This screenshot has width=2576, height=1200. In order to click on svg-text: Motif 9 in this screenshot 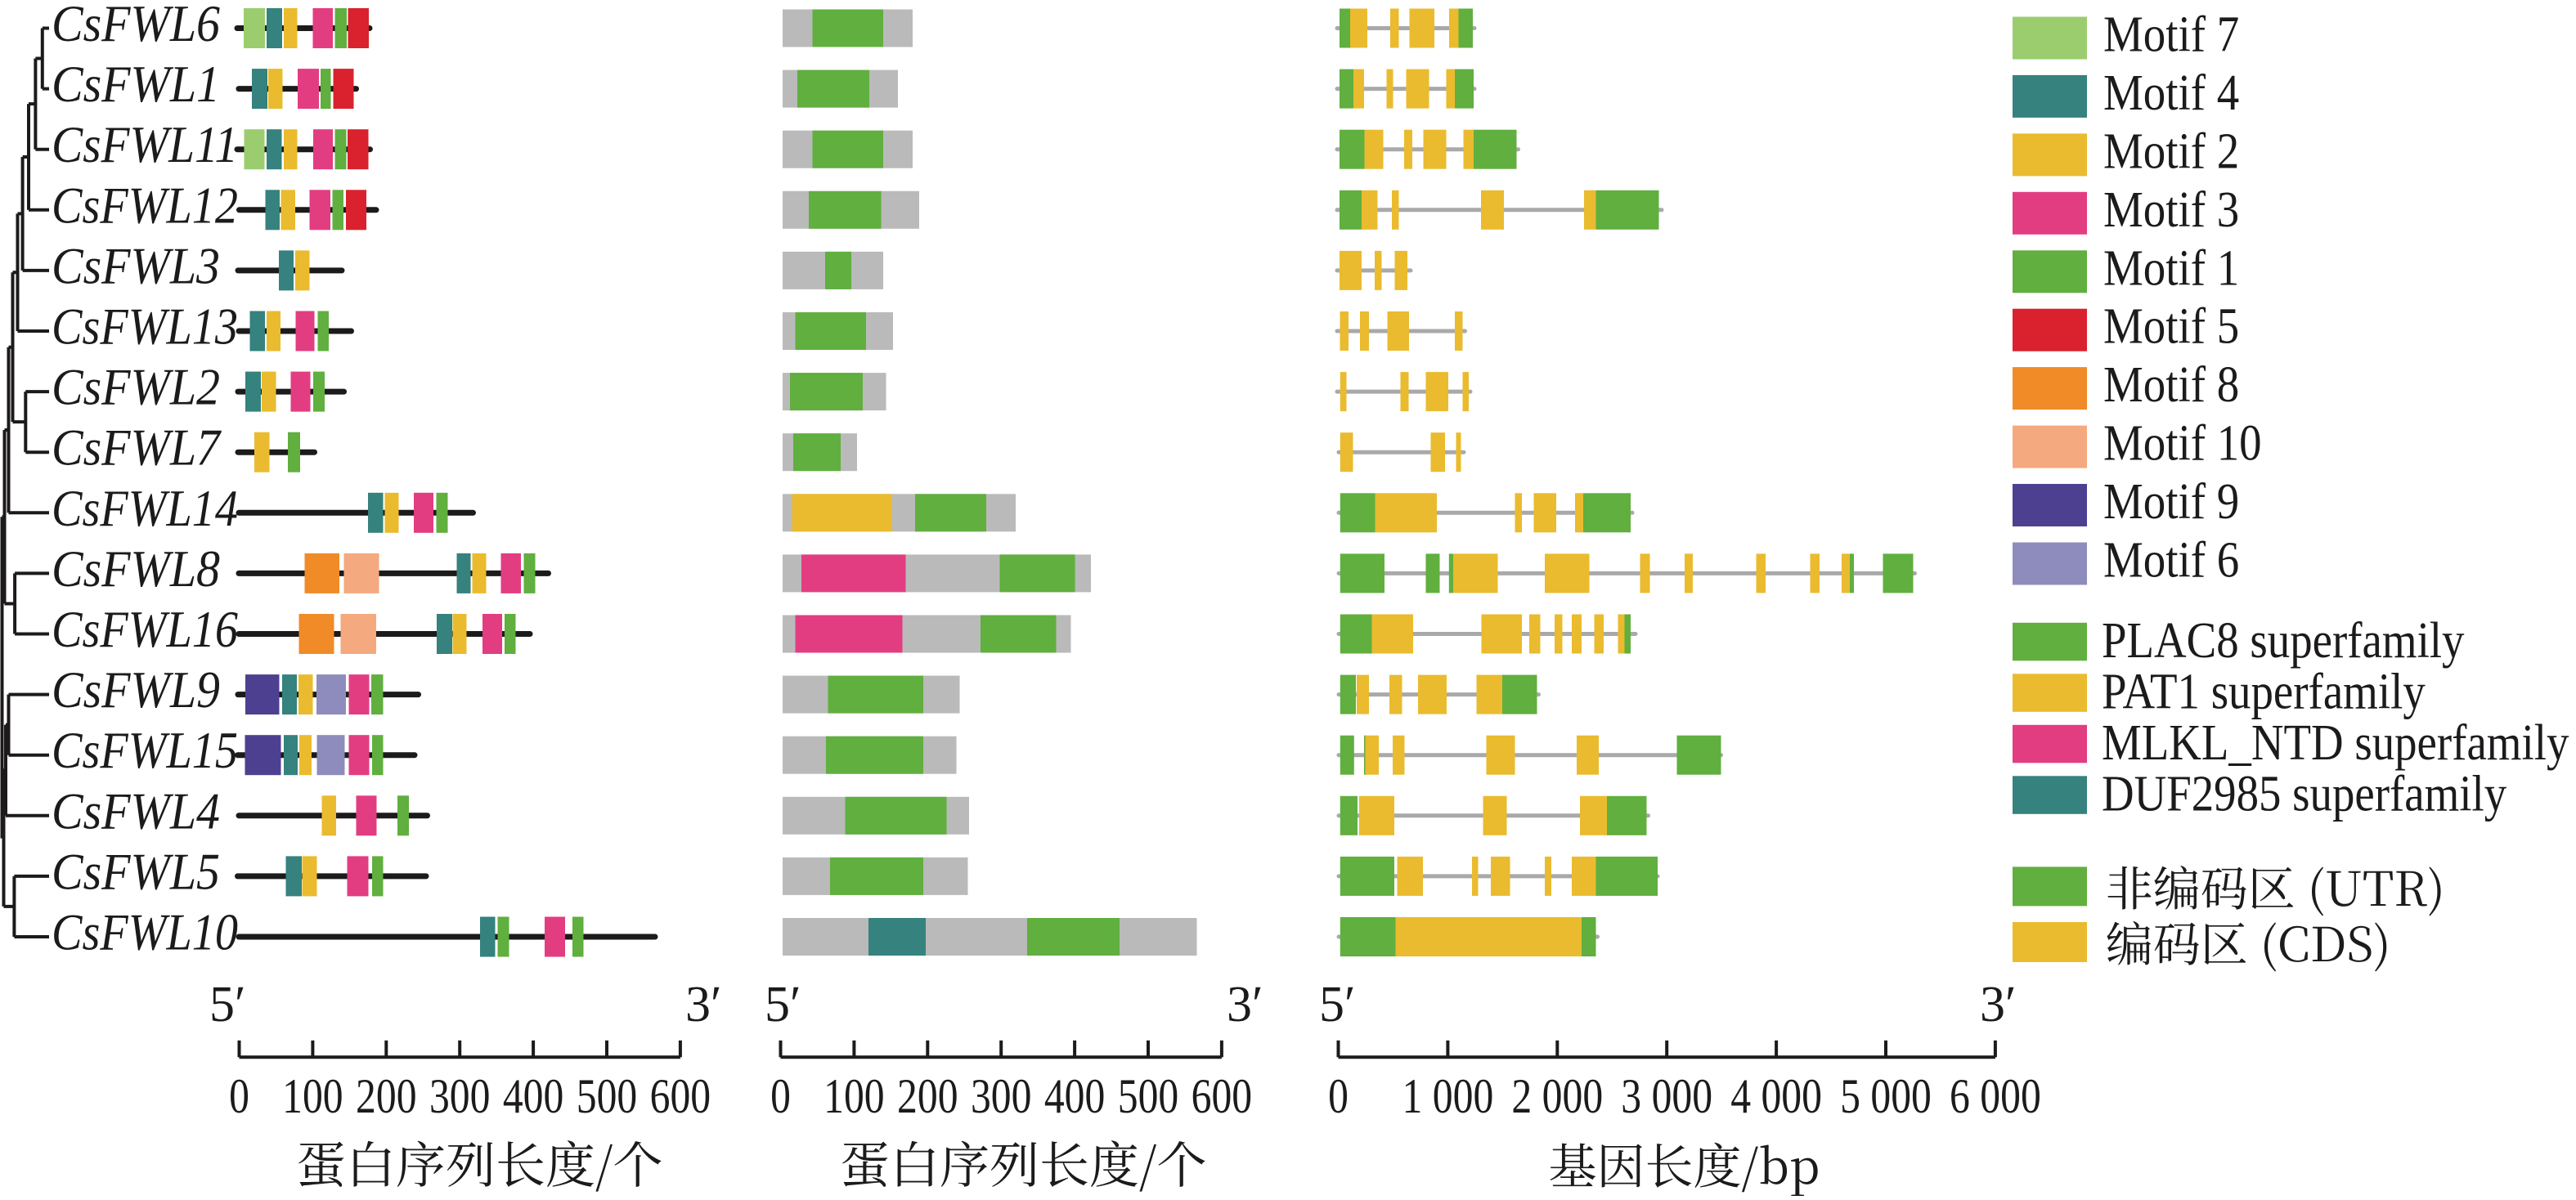, I will do `click(2171, 502)`.